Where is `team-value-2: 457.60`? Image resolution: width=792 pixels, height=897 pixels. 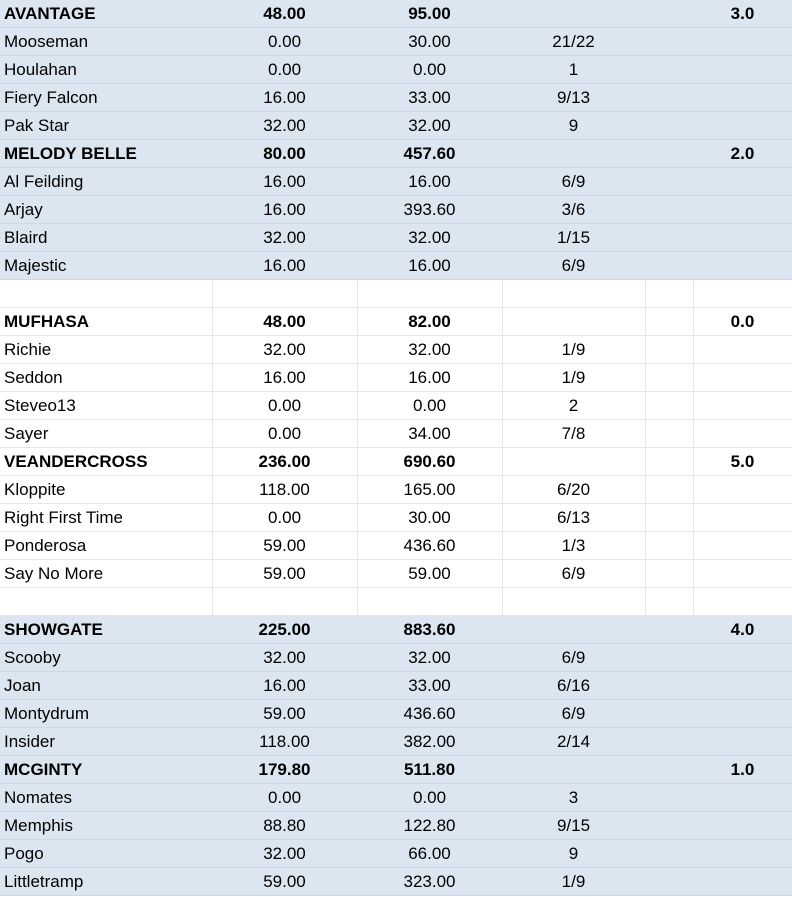 team-value-2: 457.60 is located at coordinates (429, 153).